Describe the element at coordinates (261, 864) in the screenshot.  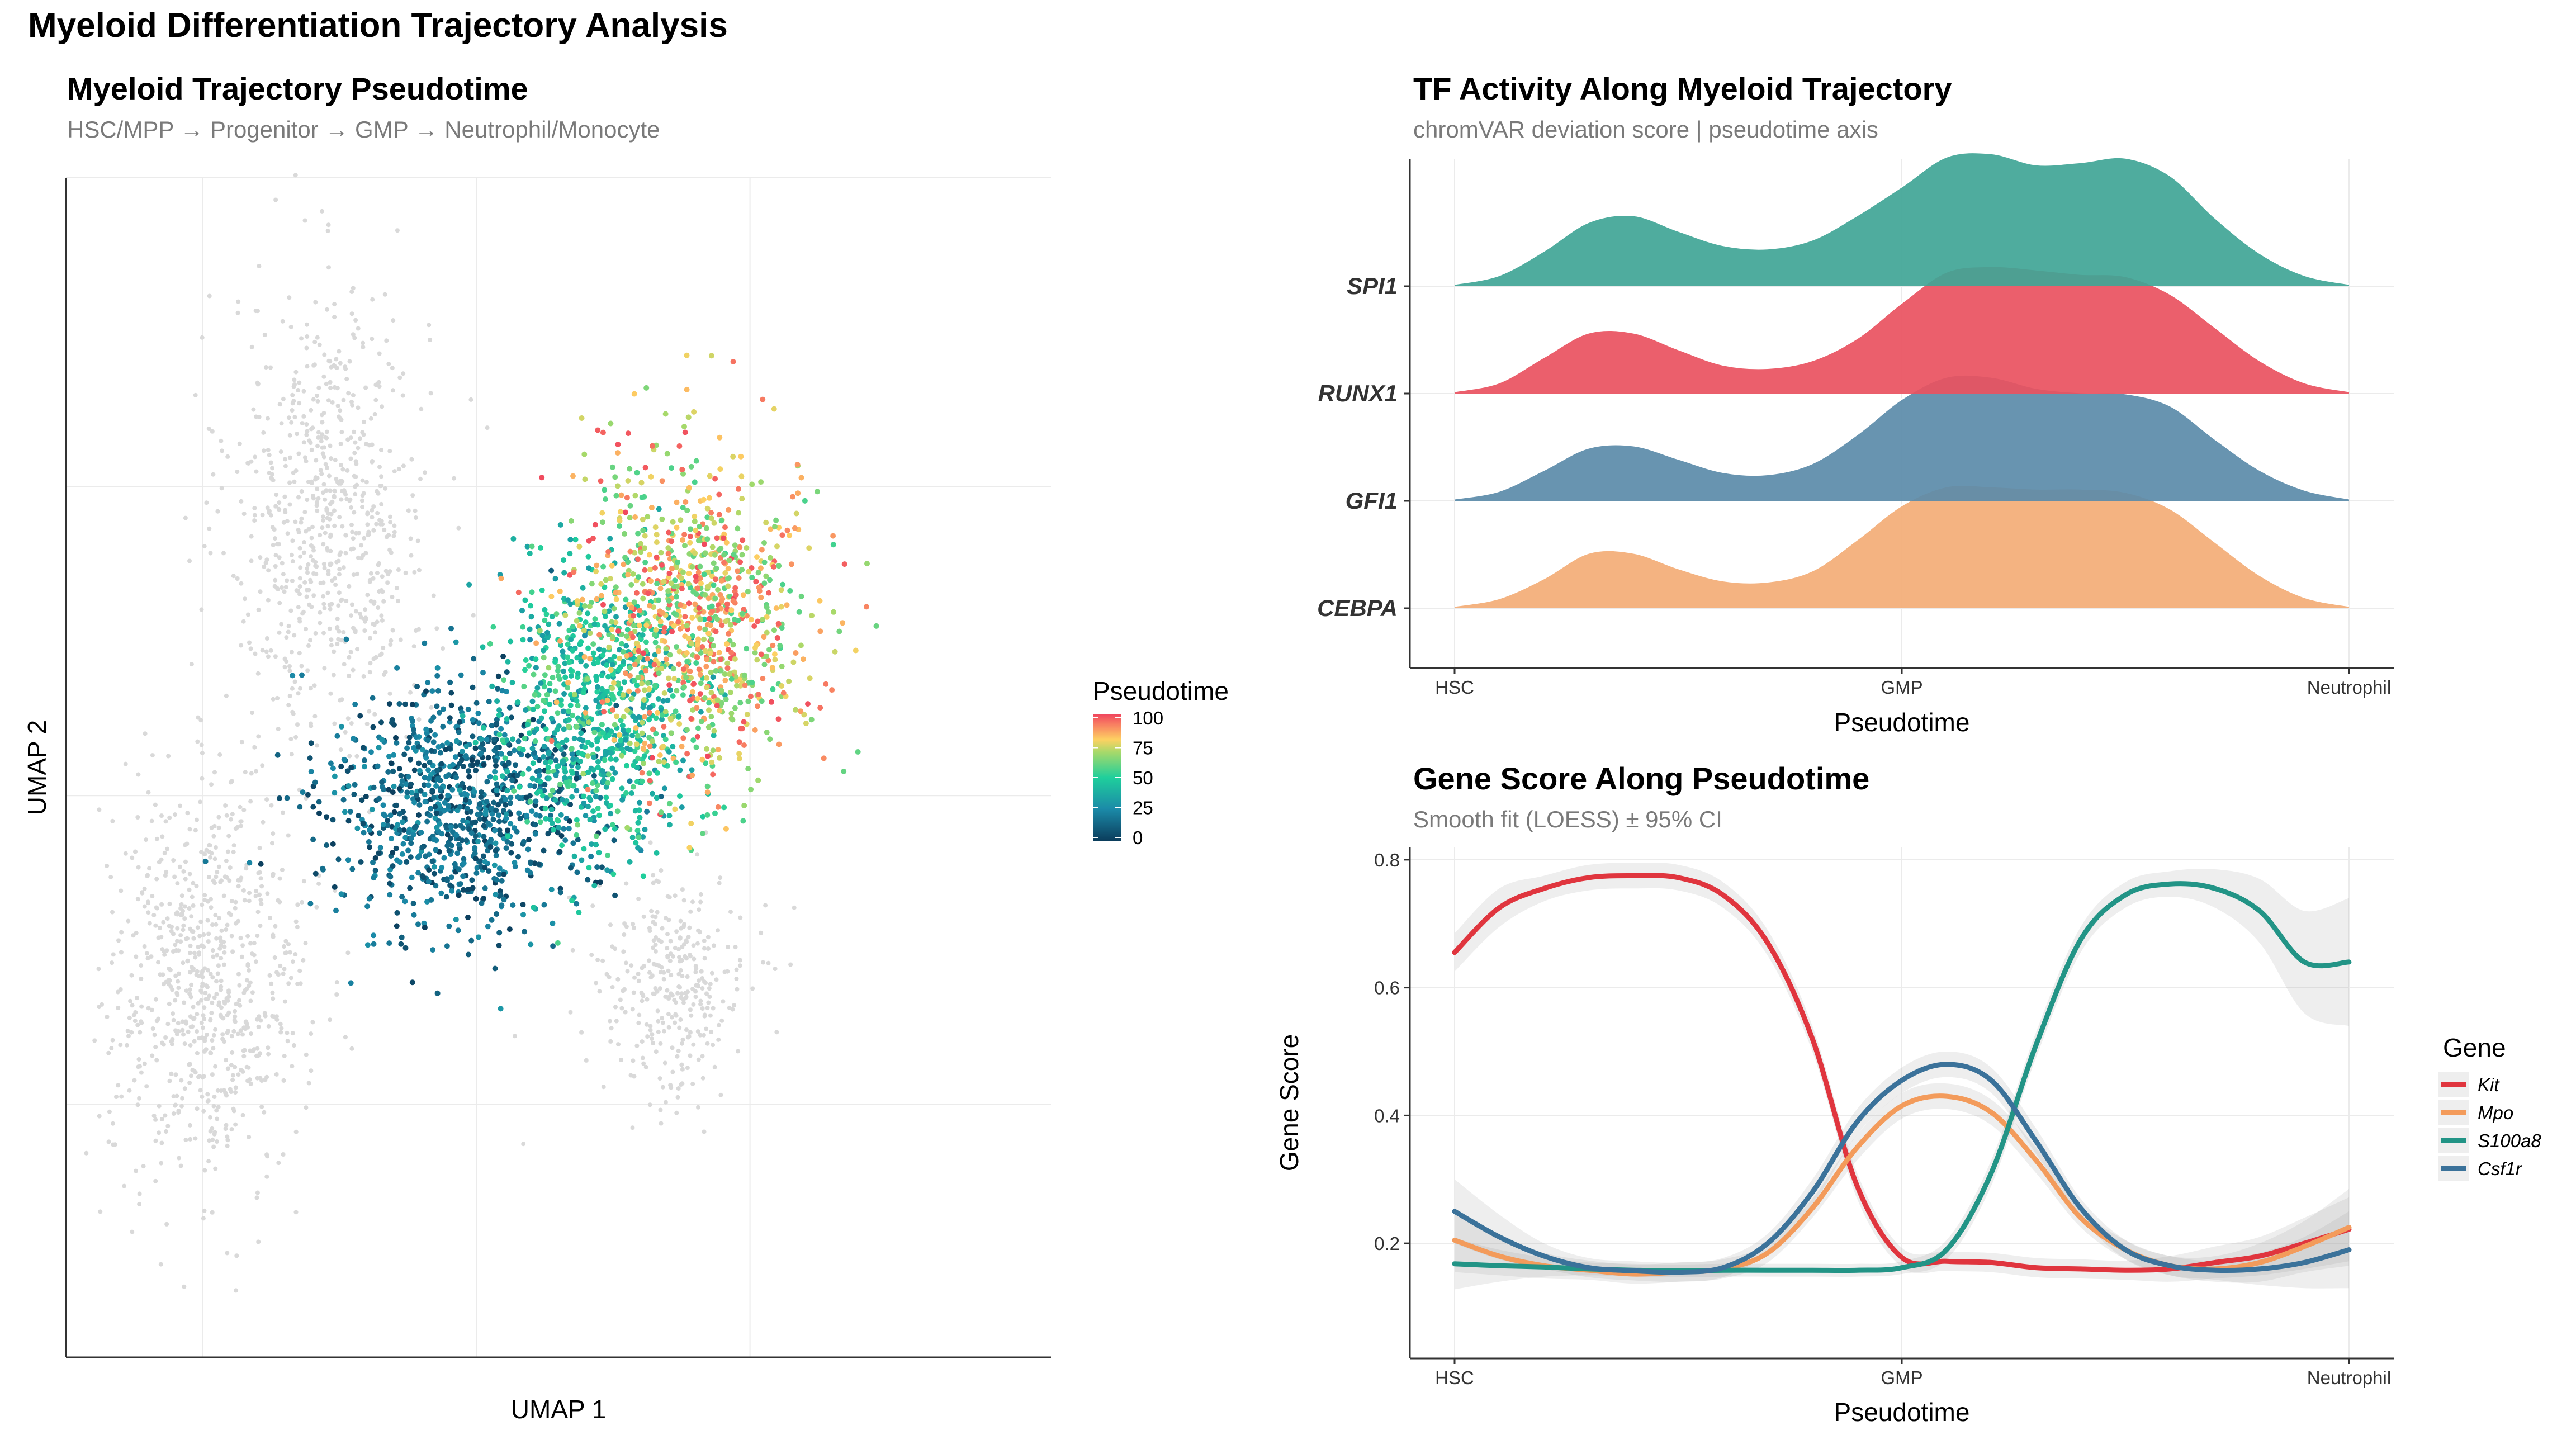
I see `umap-cell-point-2034` at that location.